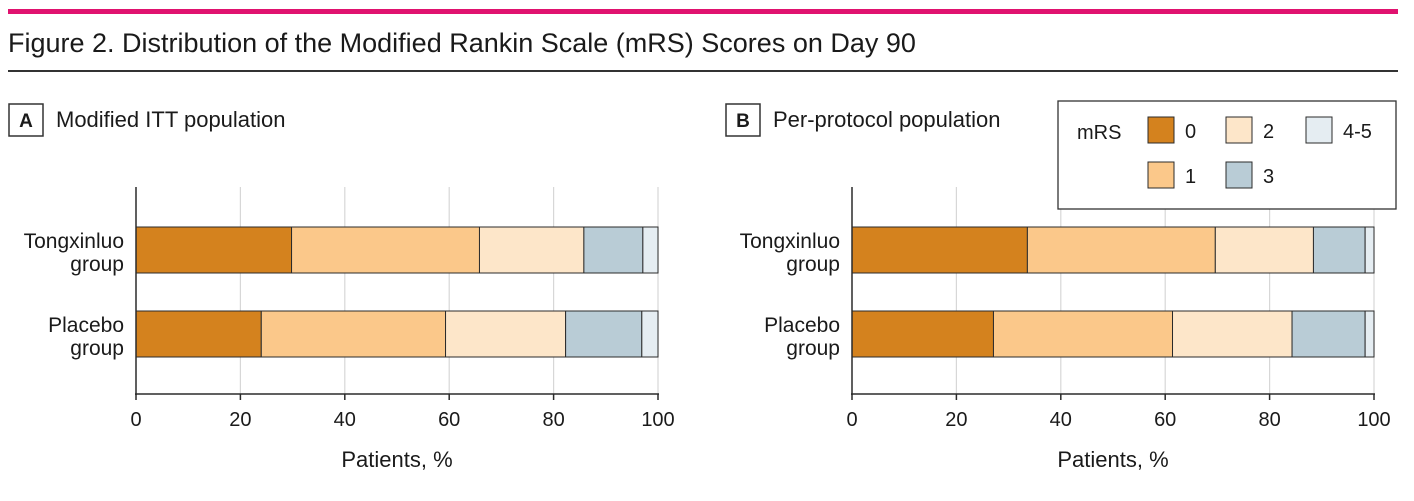 This screenshot has height=501, width=1414. Describe the element at coordinates (1268, 177) in the screenshot. I see `legend-label: 3` at that location.